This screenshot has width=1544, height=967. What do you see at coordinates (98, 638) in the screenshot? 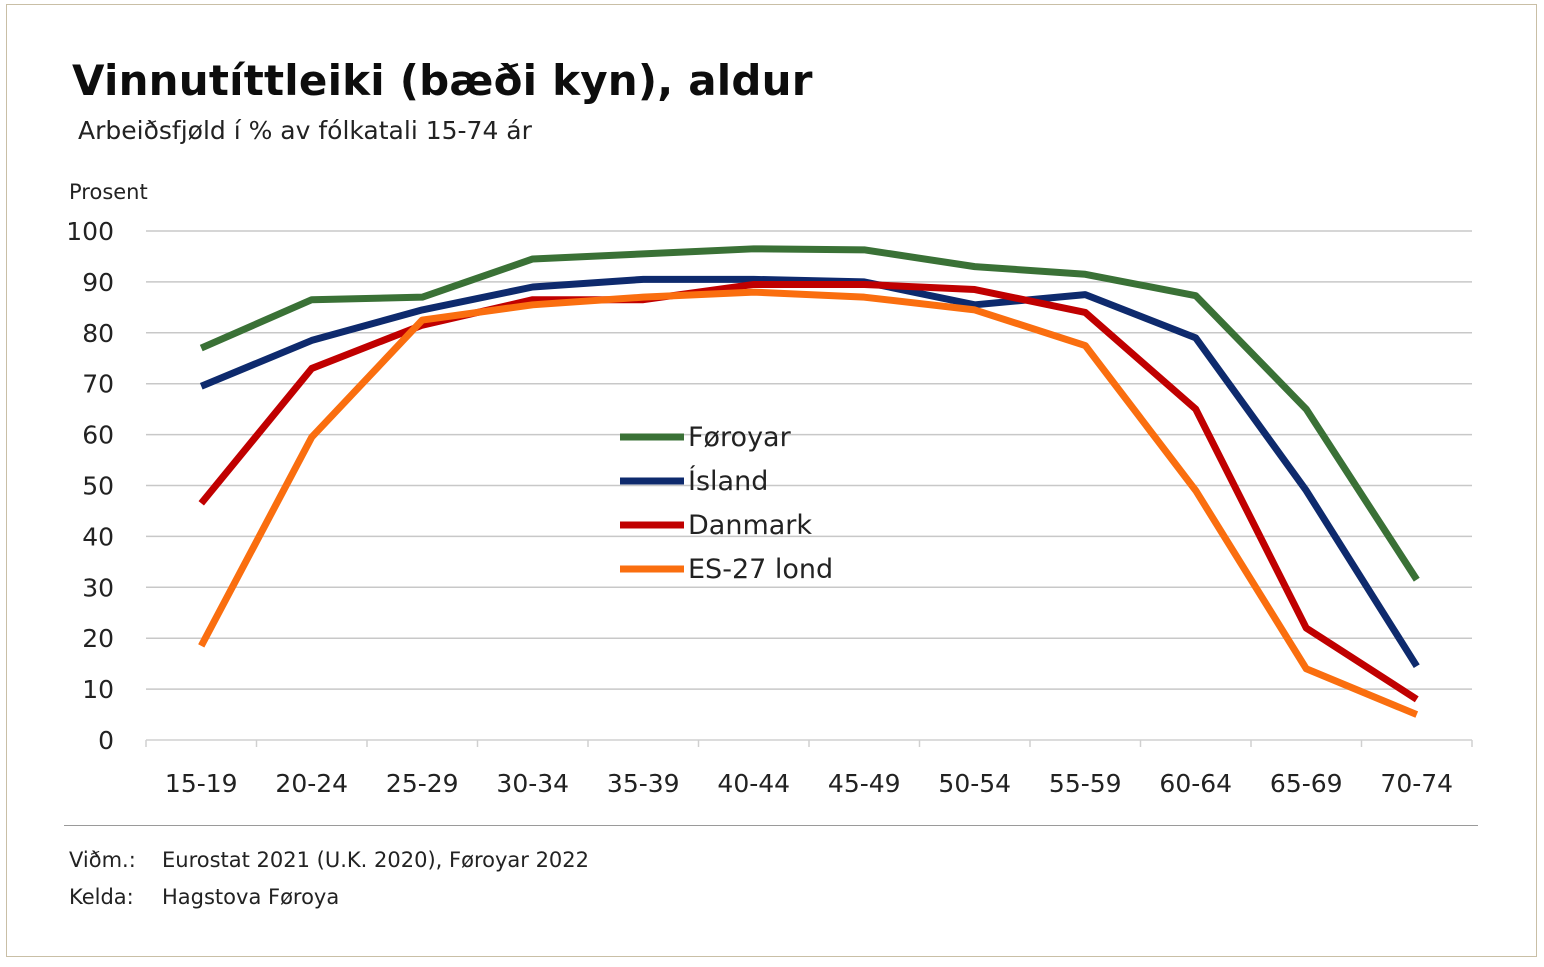
I see `y-tick-label: 20` at bounding box center [98, 638].